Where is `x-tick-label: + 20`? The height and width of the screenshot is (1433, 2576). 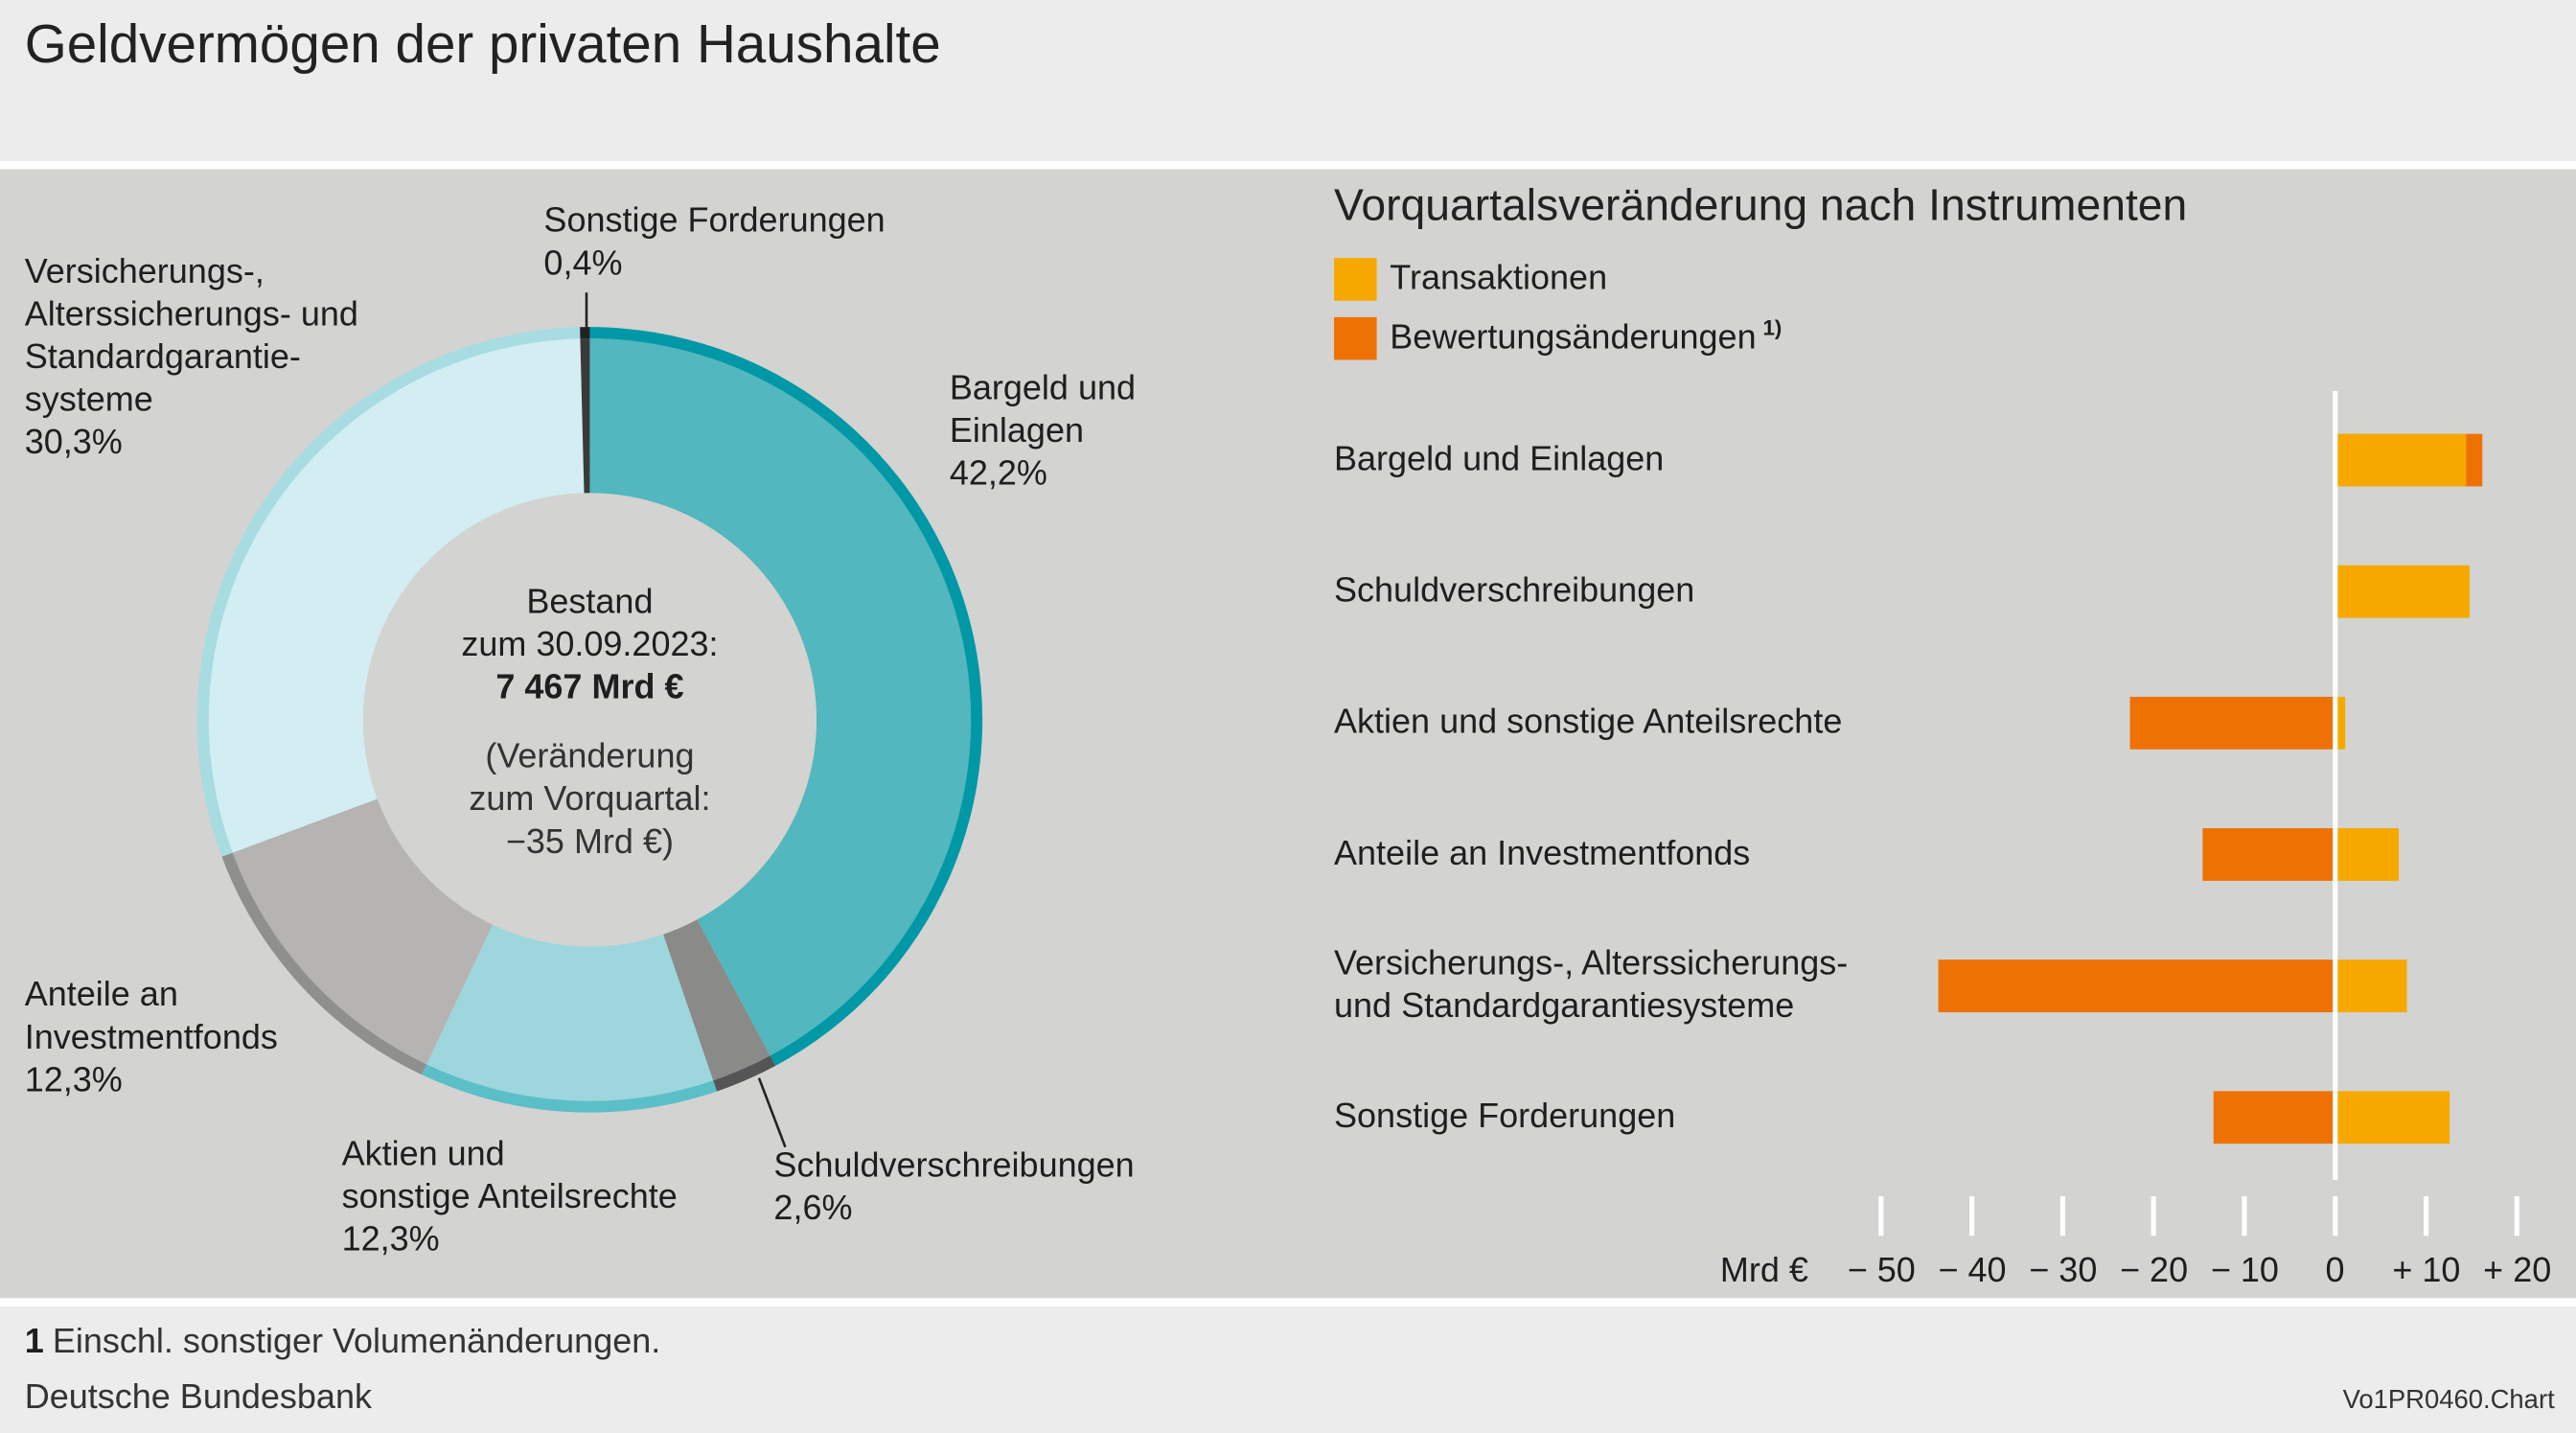 x-tick-label: + 20 is located at coordinates (2517, 1271).